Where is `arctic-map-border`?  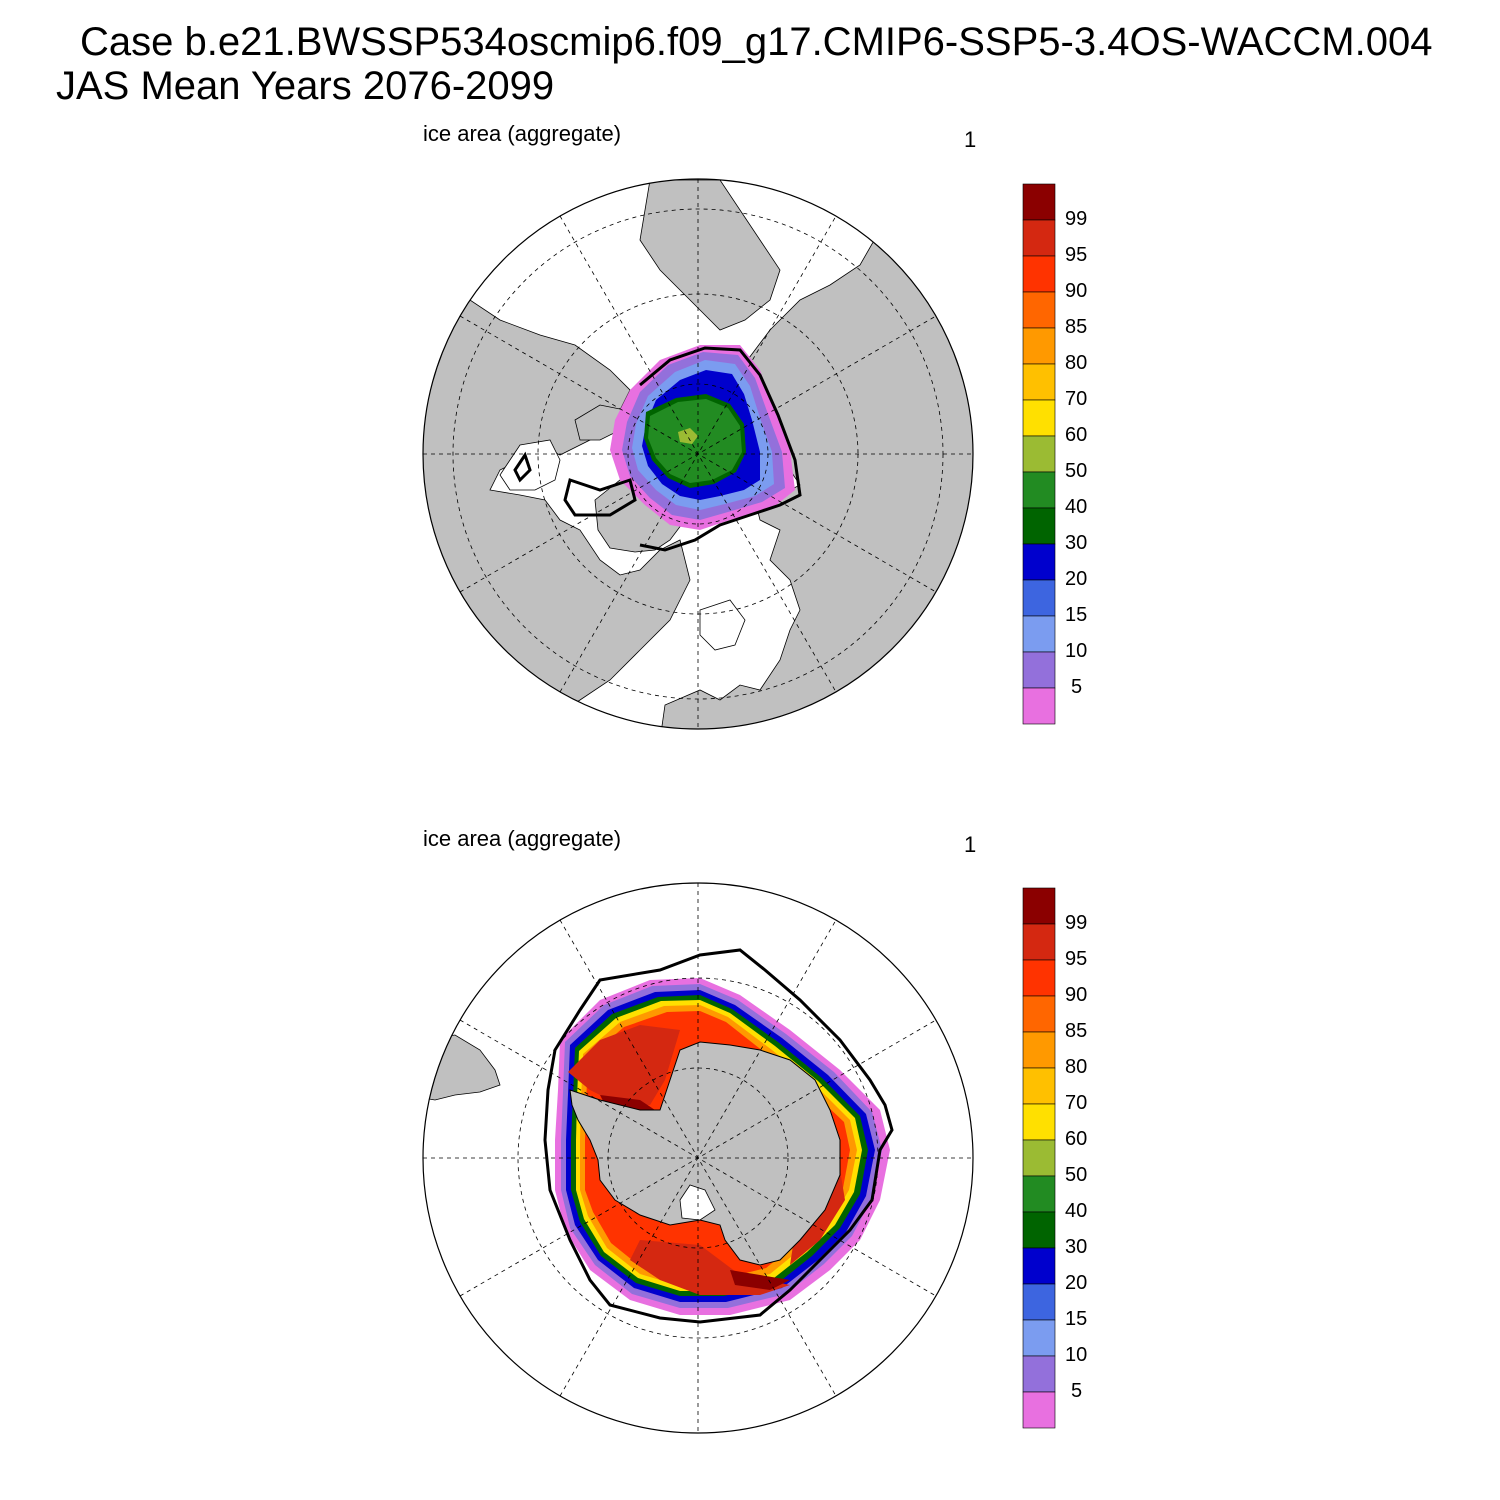
arctic-map-border is located at coordinates (698, 454).